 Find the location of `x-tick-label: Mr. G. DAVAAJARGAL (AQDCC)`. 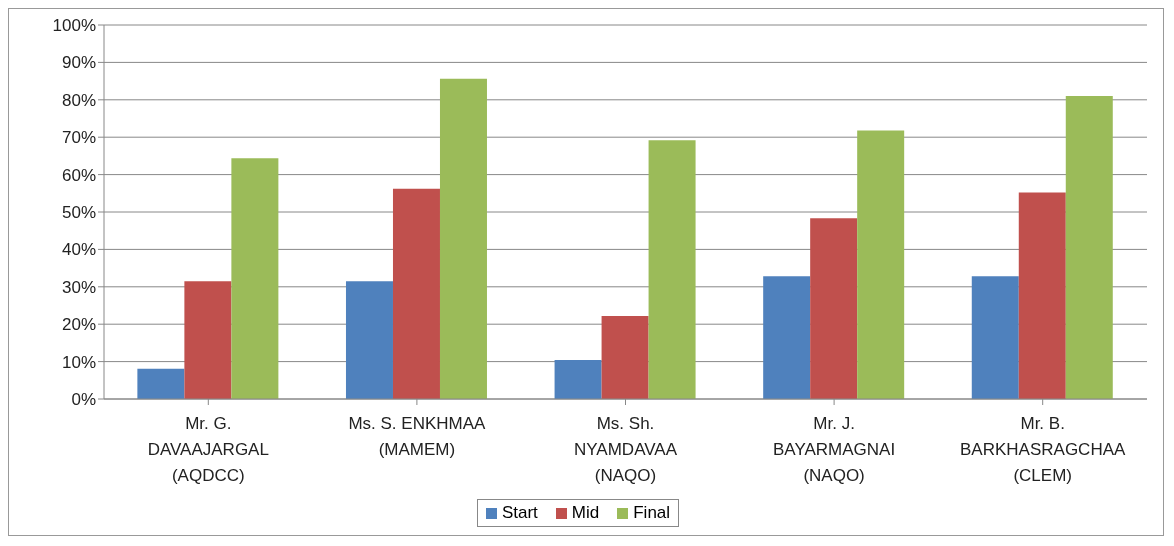

x-tick-label: Mr. G. DAVAAJARGAL (AQDCC) is located at coordinates (208, 449).